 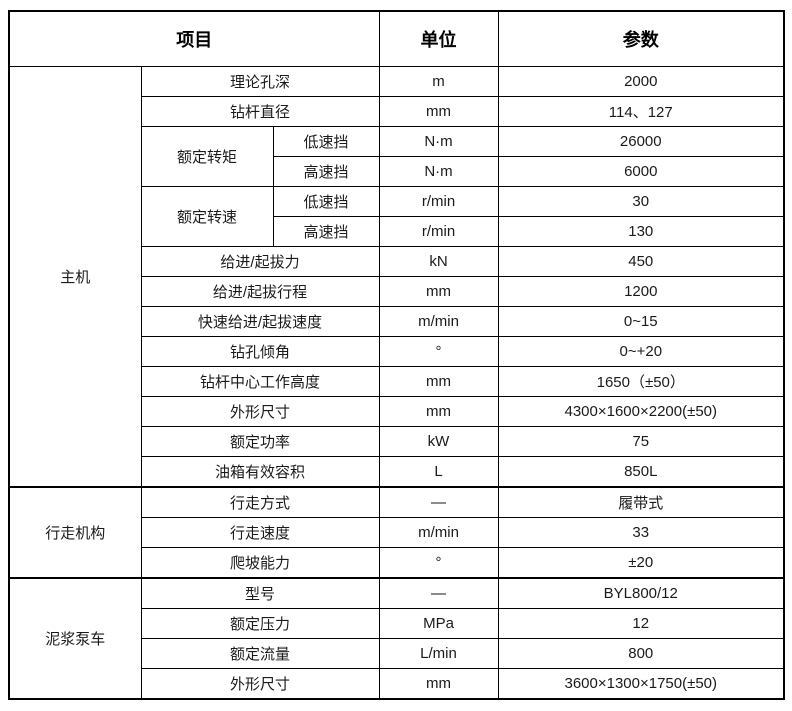 What do you see at coordinates (260, 351) in the screenshot?
I see `spec-item: 钻孔倾角` at bounding box center [260, 351].